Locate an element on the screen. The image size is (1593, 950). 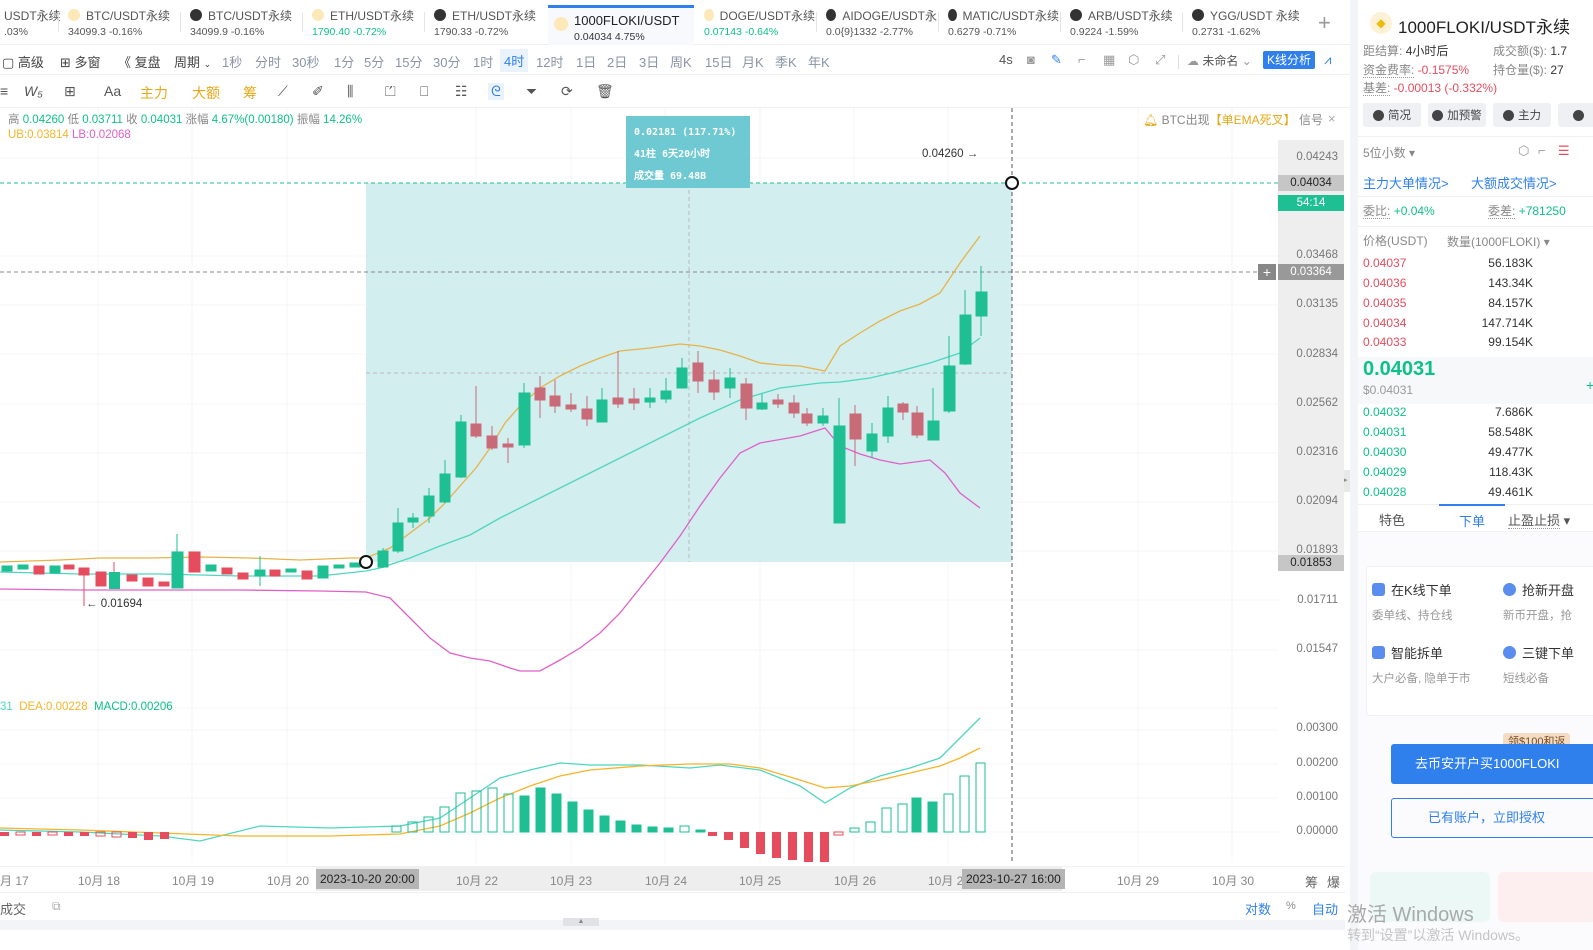
period-3d: 3日 is located at coordinates (649, 62).